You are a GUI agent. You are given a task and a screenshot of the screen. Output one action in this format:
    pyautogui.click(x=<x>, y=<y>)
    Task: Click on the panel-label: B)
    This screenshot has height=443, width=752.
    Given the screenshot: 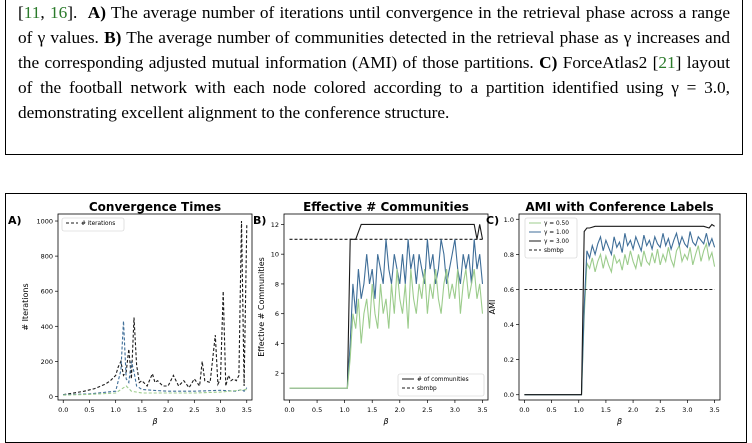 What is the action you would take?
    pyautogui.click(x=259, y=220)
    